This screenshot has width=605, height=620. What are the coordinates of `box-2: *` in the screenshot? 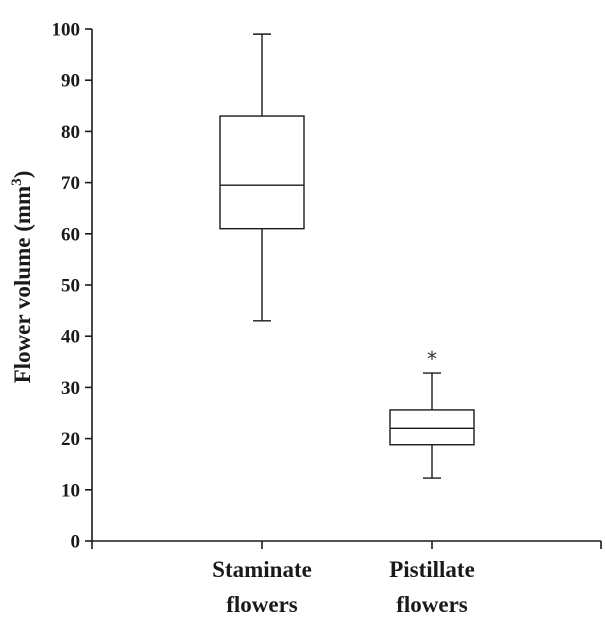 It's located at (432, 413).